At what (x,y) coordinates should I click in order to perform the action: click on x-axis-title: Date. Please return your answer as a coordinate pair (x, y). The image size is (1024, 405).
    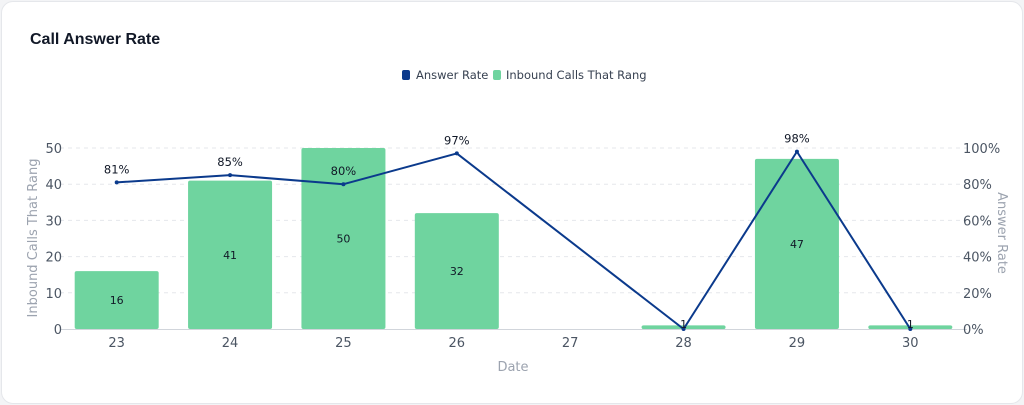
    Looking at the image, I should click on (512, 367).